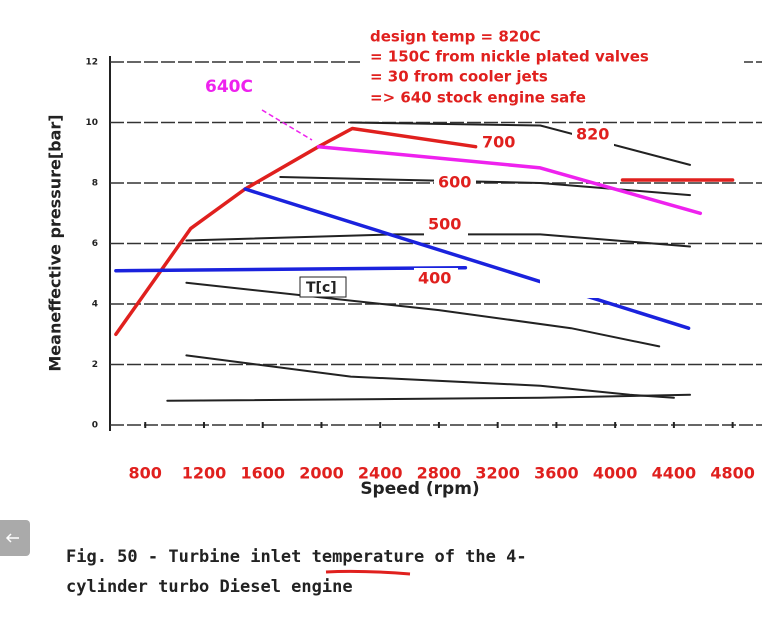 Image resolution: width=783 pixels, height=626 pixels. What do you see at coordinates (95, 426) in the screenshot?
I see `y-tick-label: 0` at bounding box center [95, 426].